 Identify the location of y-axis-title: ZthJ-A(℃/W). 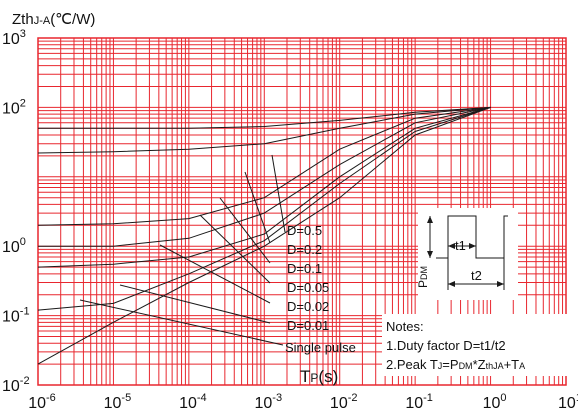
(53, 19).